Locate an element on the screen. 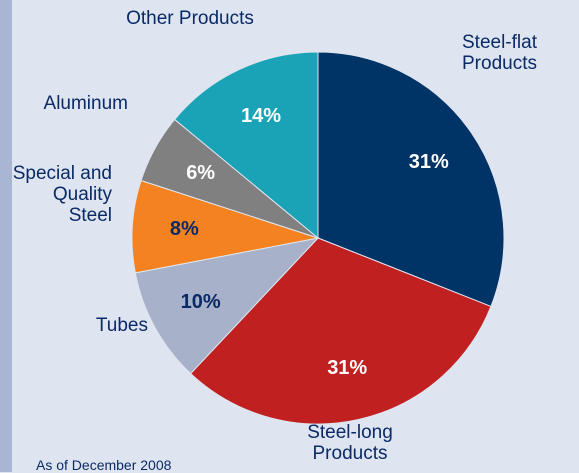 This screenshot has height=473, width=579. category-label: Special and Quality Steel is located at coordinates (62, 194).